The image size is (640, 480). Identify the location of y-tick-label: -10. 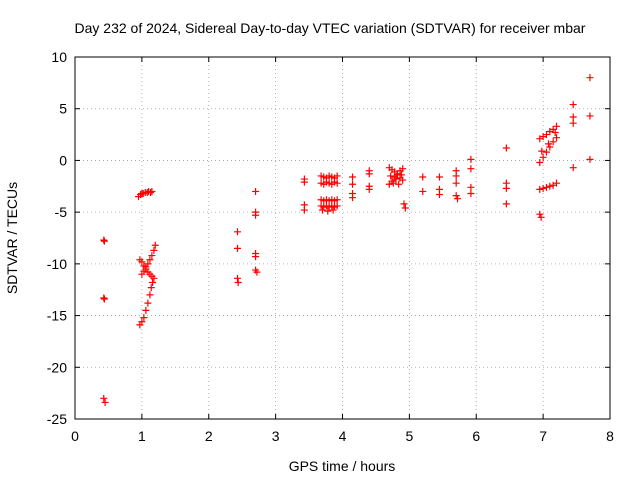
(57, 264).